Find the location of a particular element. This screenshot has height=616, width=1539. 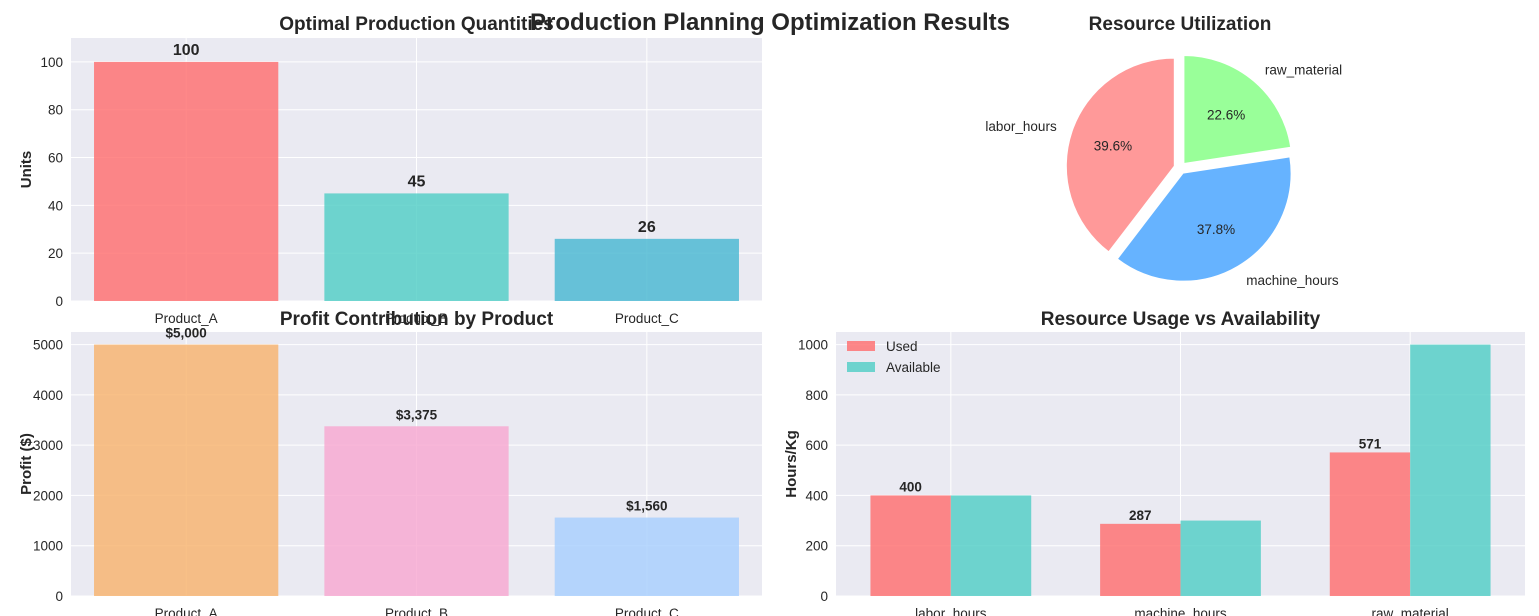

bar-value-label: 100 is located at coordinates (186, 50).